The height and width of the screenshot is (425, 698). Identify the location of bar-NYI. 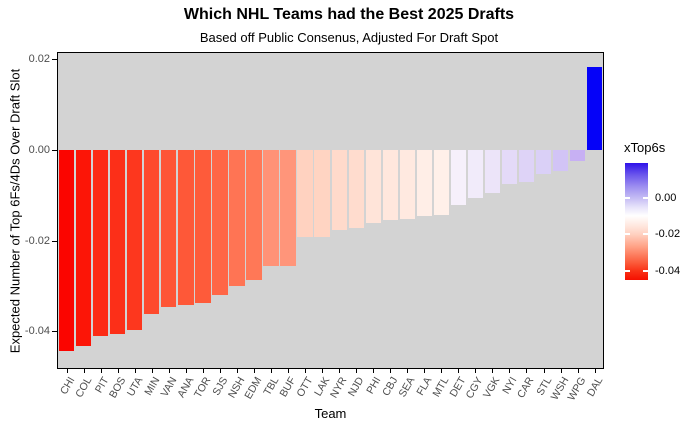
(509, 167).